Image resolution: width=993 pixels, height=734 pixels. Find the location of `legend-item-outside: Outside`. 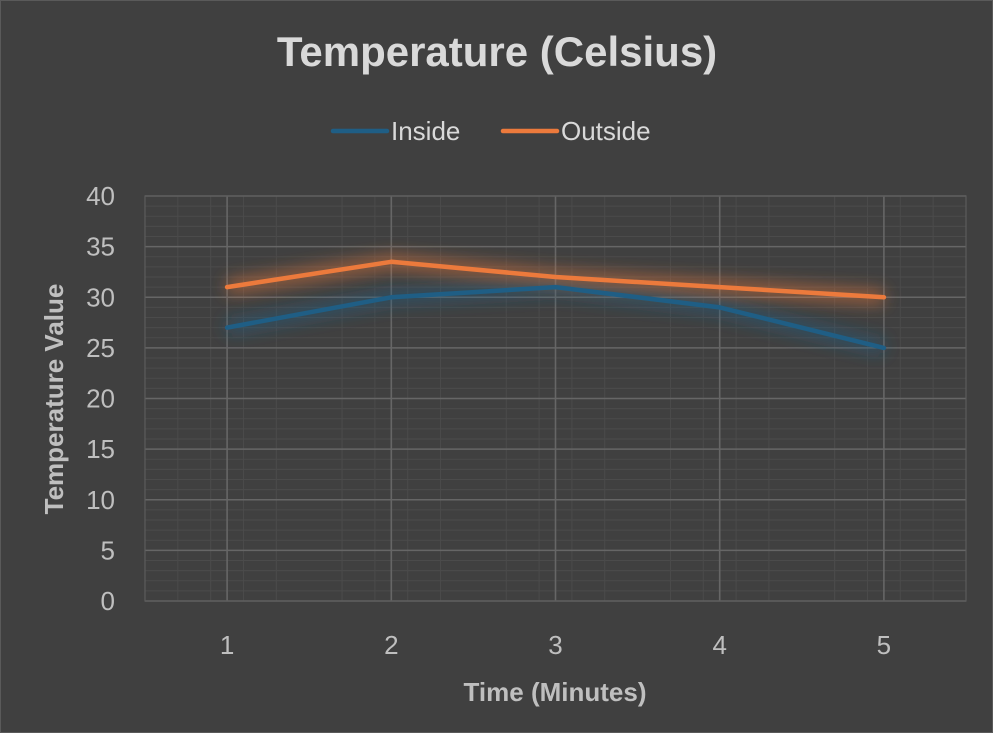

legend-item-outside: Outside is located at coordinates (575, 131).